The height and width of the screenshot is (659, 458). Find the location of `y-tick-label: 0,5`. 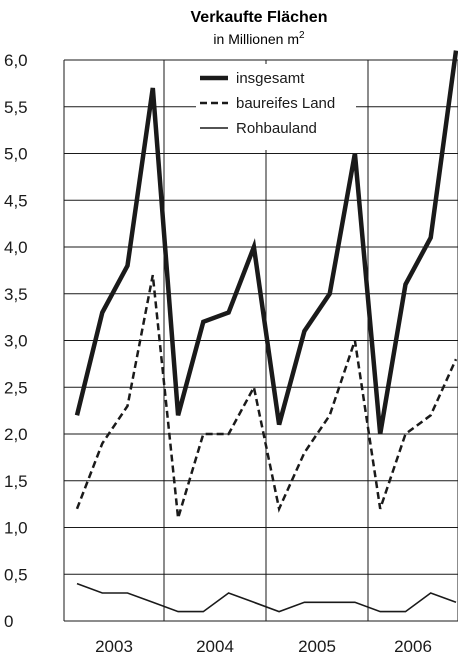

y-tick-label: 0,5 is located at coordinates (16, 574).